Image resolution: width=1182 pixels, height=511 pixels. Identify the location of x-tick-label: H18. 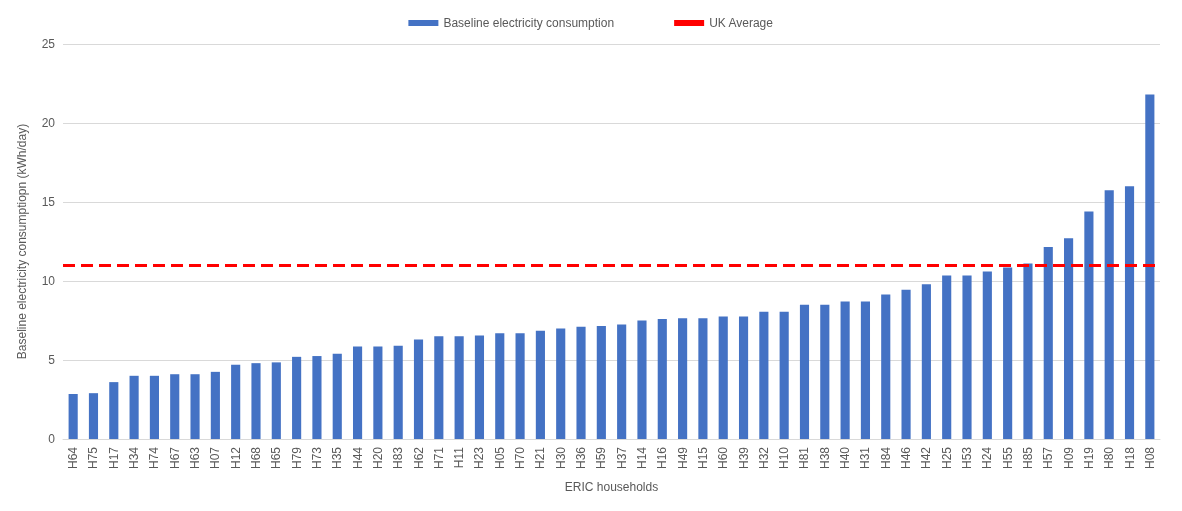
(1129, 458).